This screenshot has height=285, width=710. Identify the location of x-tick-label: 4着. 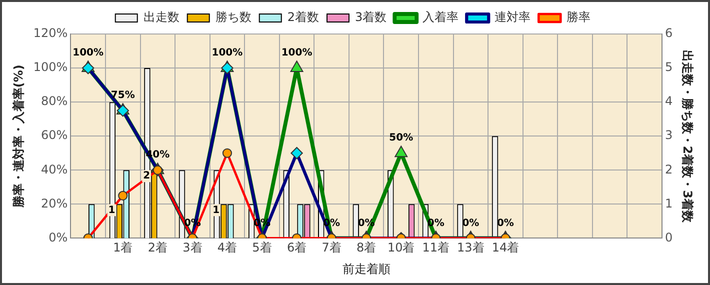
(227, 247).